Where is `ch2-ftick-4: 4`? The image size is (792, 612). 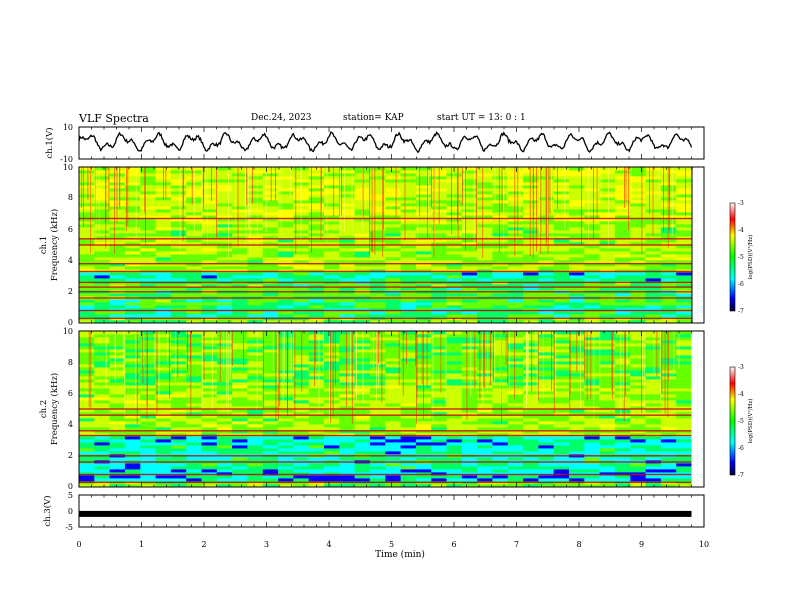 ch2-ftick-4: 4 is located at coordinates (70, 424).